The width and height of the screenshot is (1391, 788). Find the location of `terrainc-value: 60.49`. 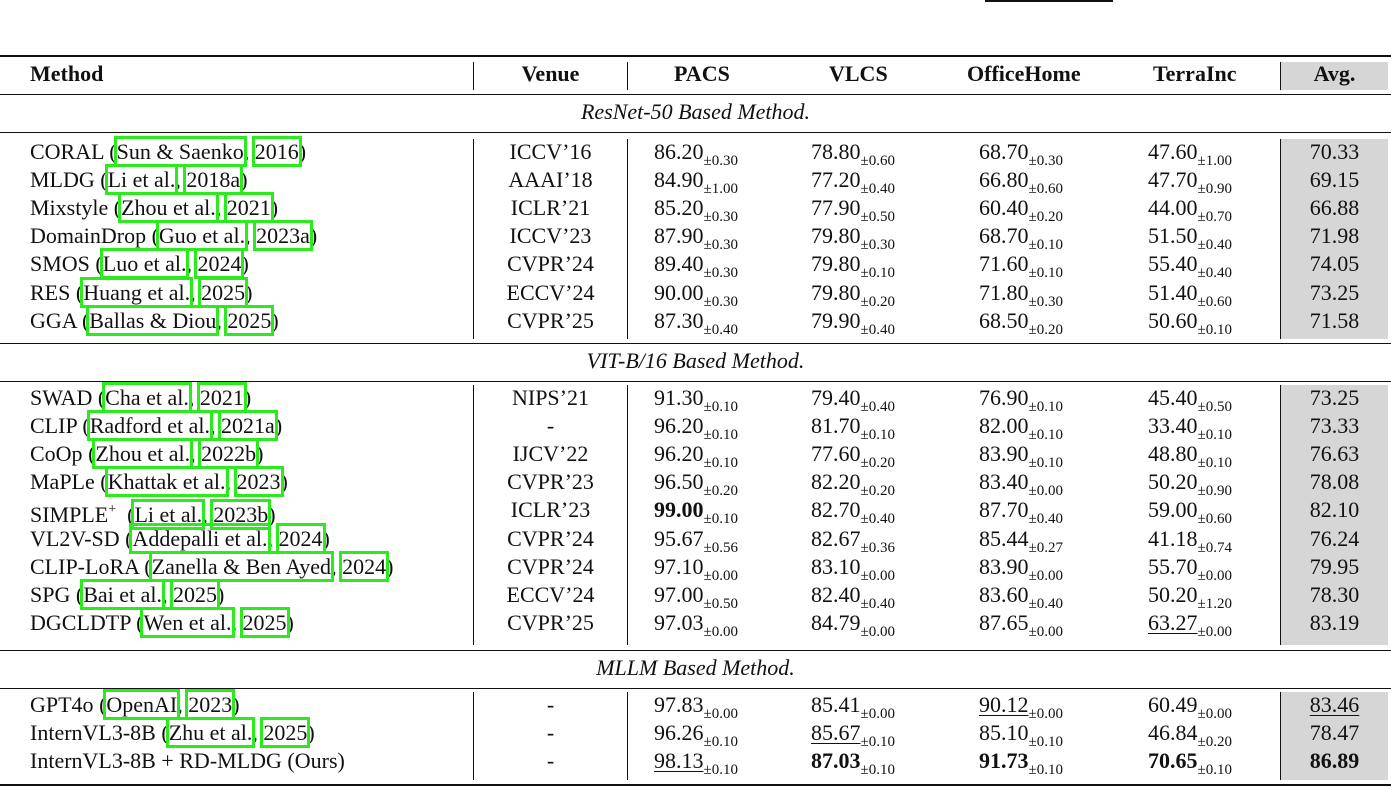

terrainc-value: 60.49 is located at coordinates (1173, 704).